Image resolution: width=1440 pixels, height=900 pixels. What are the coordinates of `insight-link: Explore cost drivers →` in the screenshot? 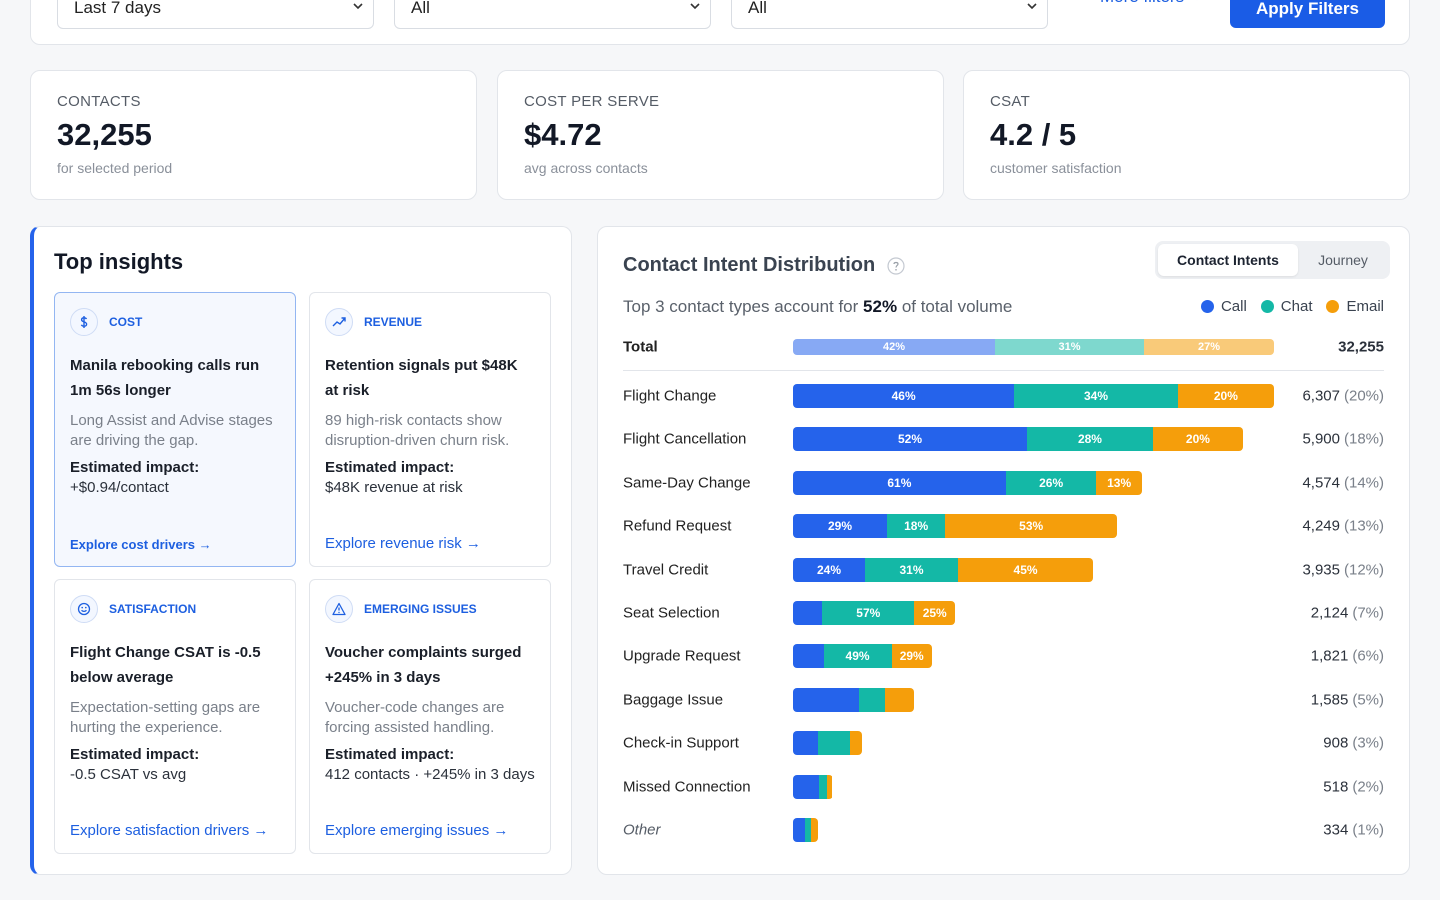 It's located at (141, 544).